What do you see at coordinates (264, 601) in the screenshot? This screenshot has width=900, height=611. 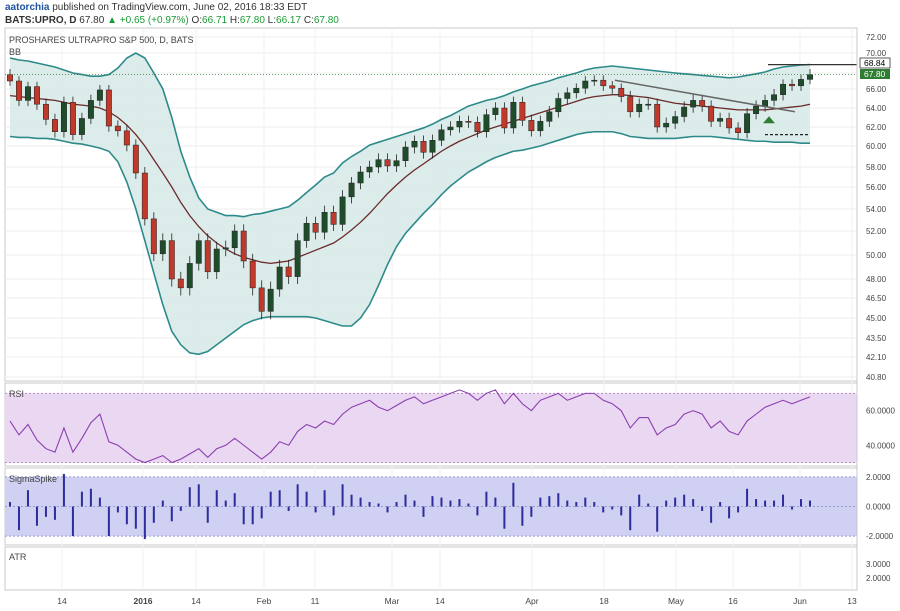 I see `x-tick-label: Feb` at bounding box center [264, 601].